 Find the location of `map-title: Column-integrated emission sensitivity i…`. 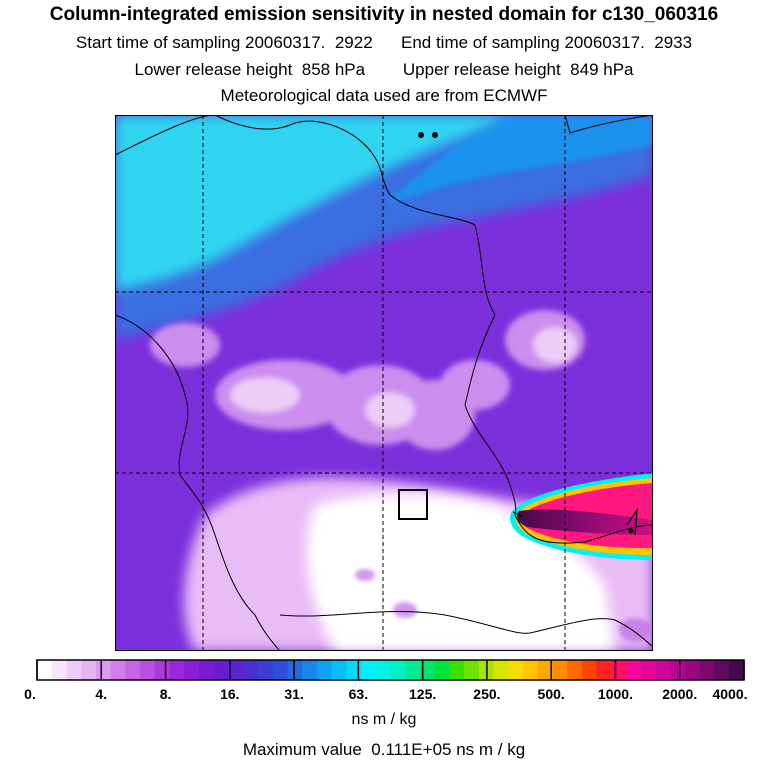

map-title: Column-integrated emission sensitivity i… is located at coordinates (384, 14).